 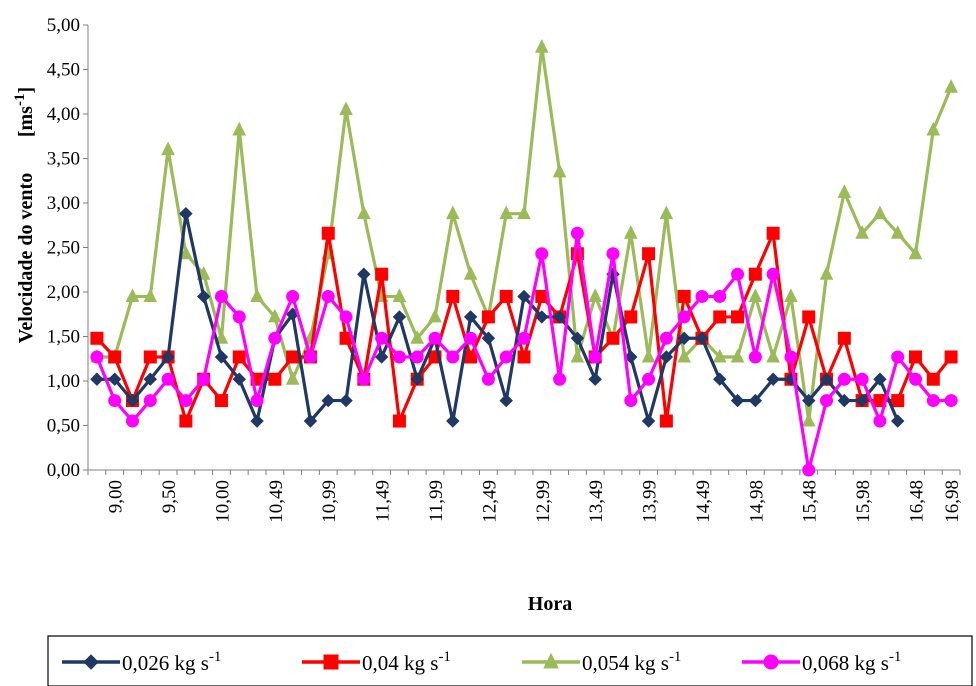 I want to click on x-tick-label: 10,99, so click(x=329, y=501).